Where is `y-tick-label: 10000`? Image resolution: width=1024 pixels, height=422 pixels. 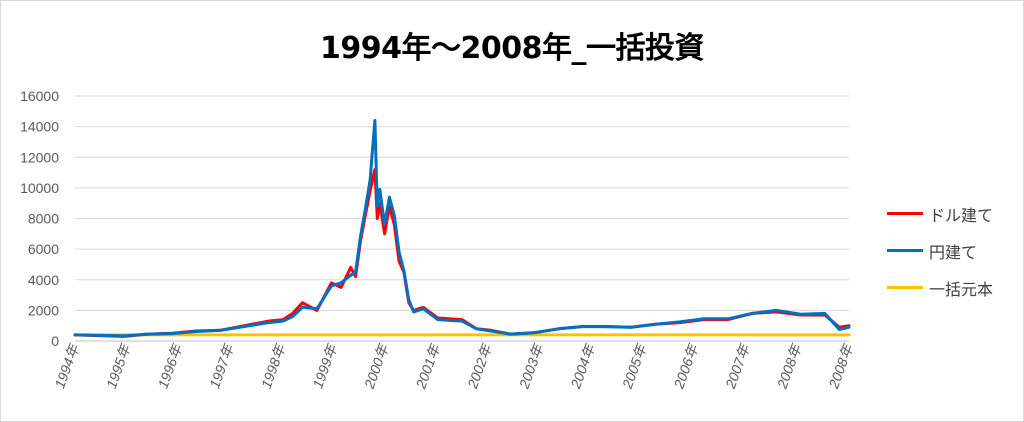
y-tick-label: 10000 is located at coordinates (39, 188).